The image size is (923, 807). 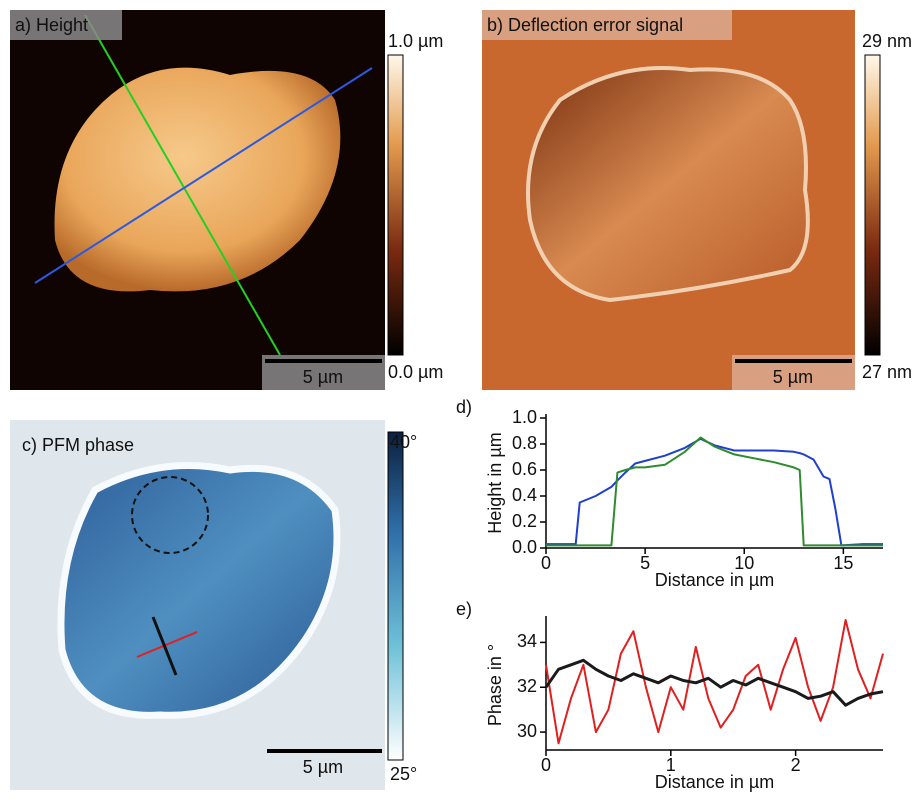 I want to click on y-tick-label: 0.0, so click(x=524, y=547).